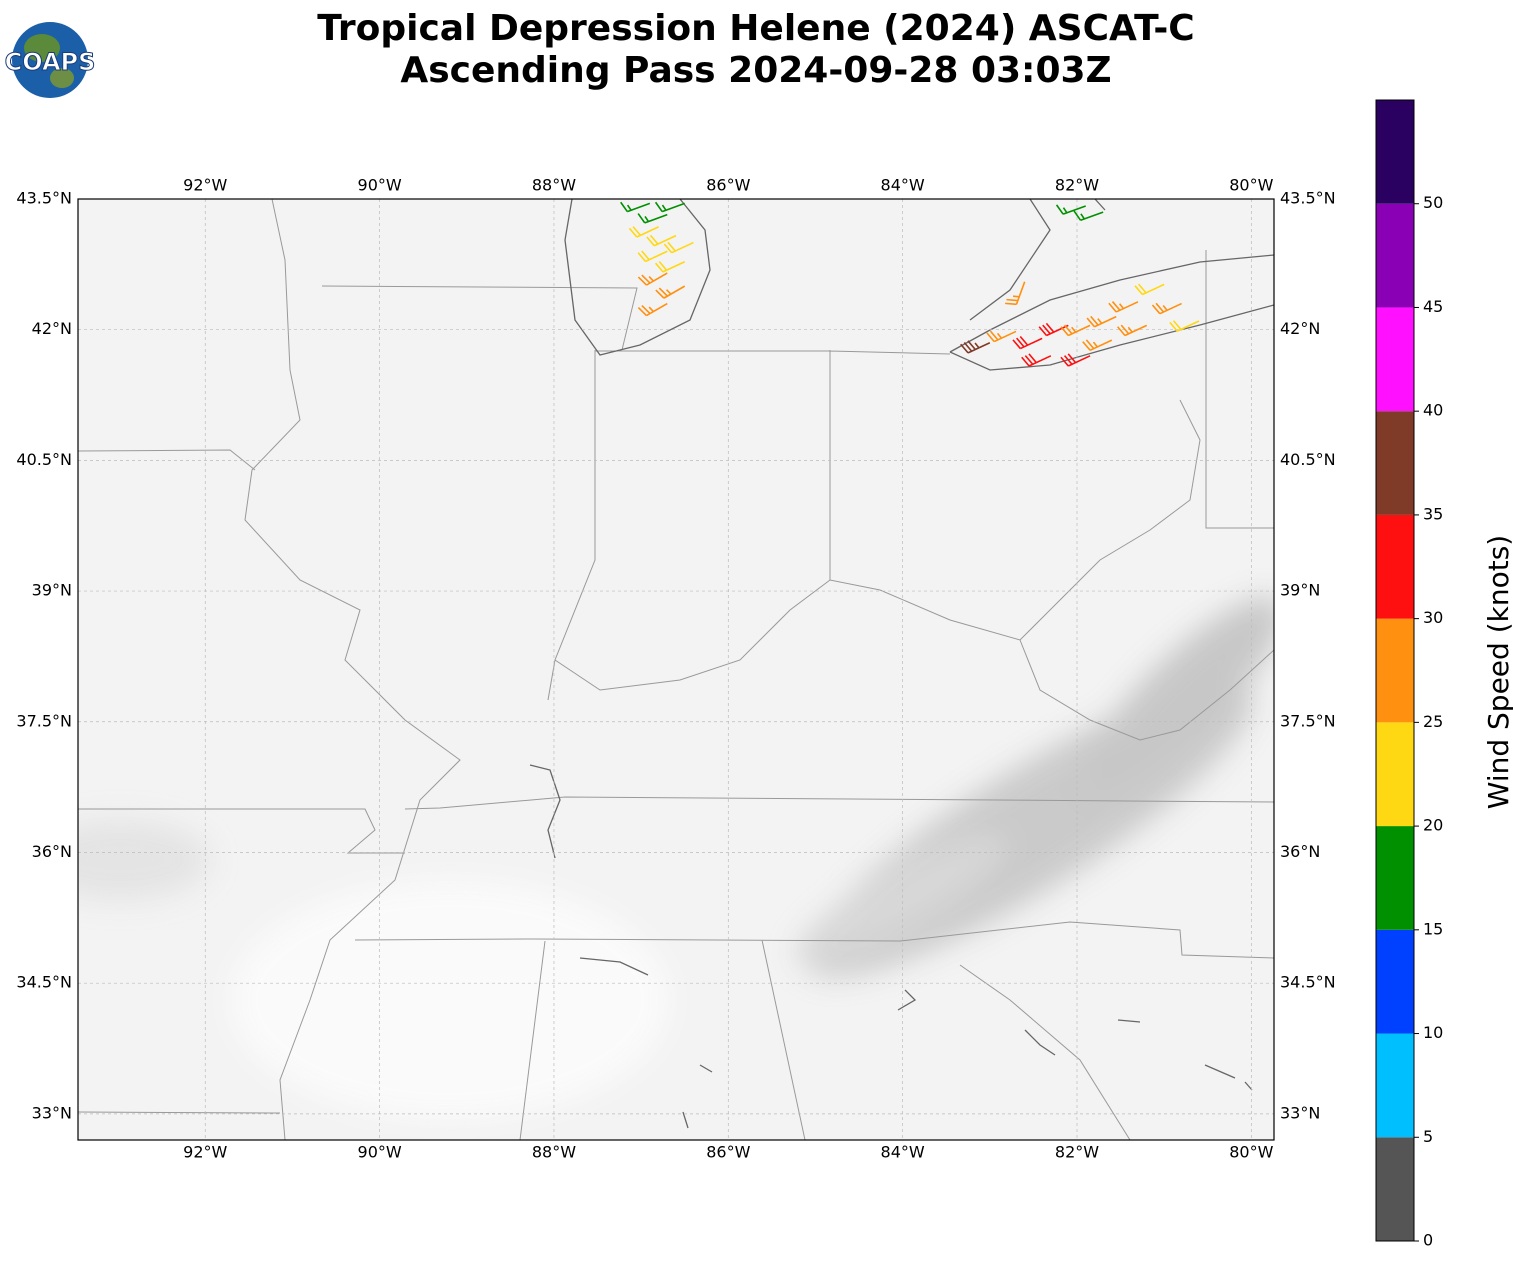 The width and height of the screenshot is (1513, 1268). I want to click on colorbar: 0 5 10 15 20 25 30 35 40 45 50, so click(1409, 674).